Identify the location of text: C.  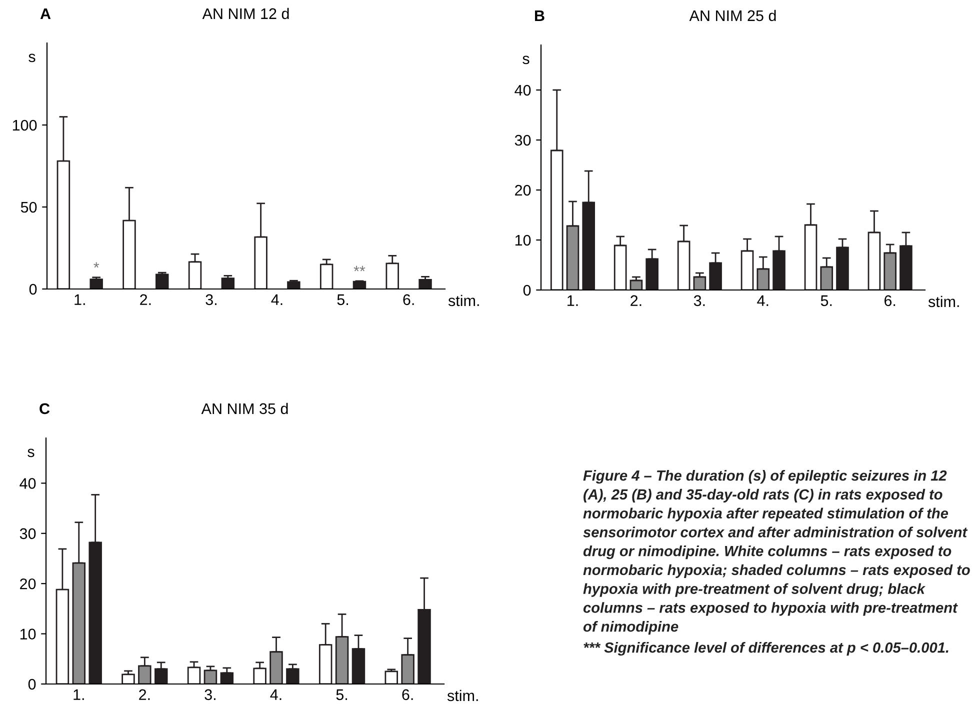
(45, 408).